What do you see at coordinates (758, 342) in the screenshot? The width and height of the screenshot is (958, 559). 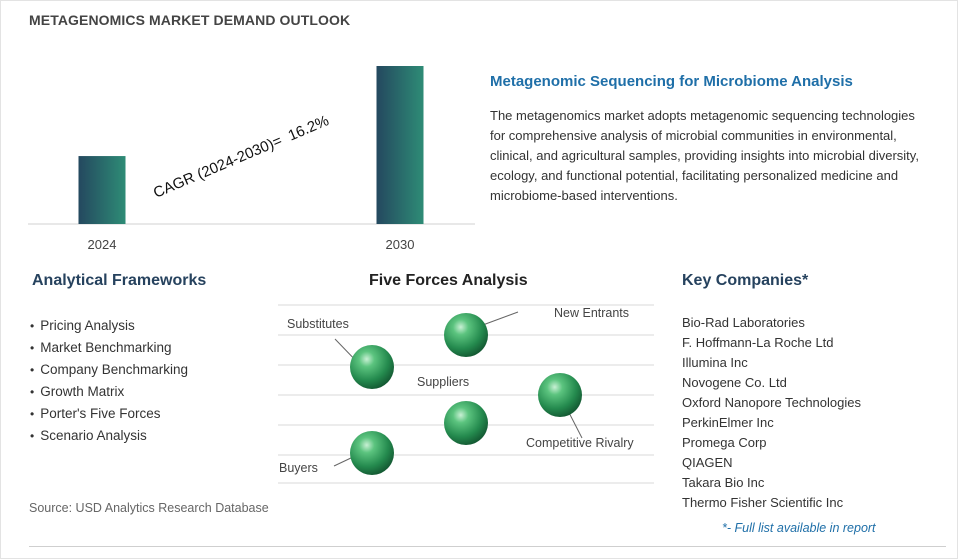 I see `list-item: F. Hoffmann-La Roche Ltd` at bounding box center [758, 342].